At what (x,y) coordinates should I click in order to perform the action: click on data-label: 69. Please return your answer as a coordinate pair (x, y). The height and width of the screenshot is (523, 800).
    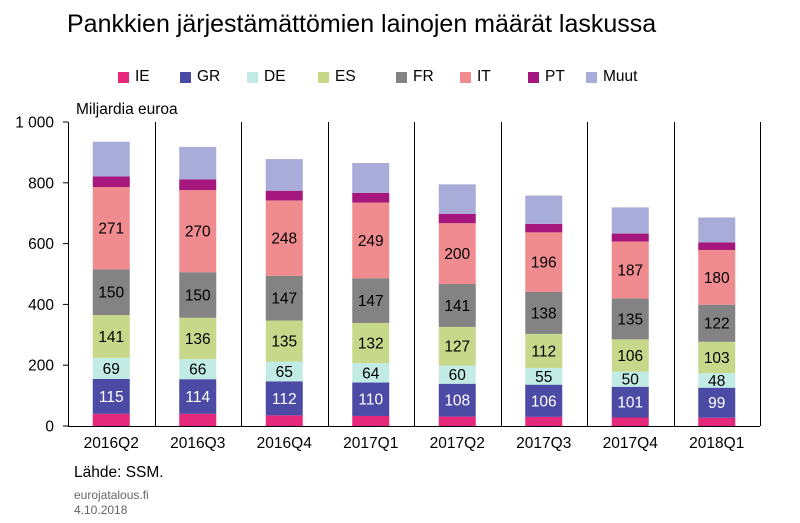
    Looking at the image, I should click on (111, 369).